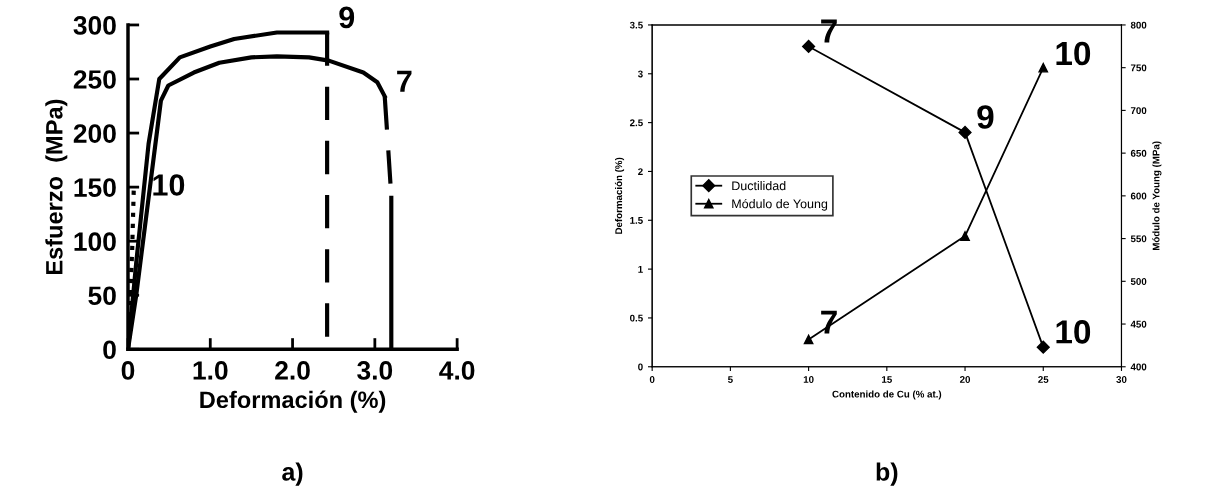  Describe the element at coordinates (1043, 379) in the screenshot. I see `x-tick-label: 25` at that location.